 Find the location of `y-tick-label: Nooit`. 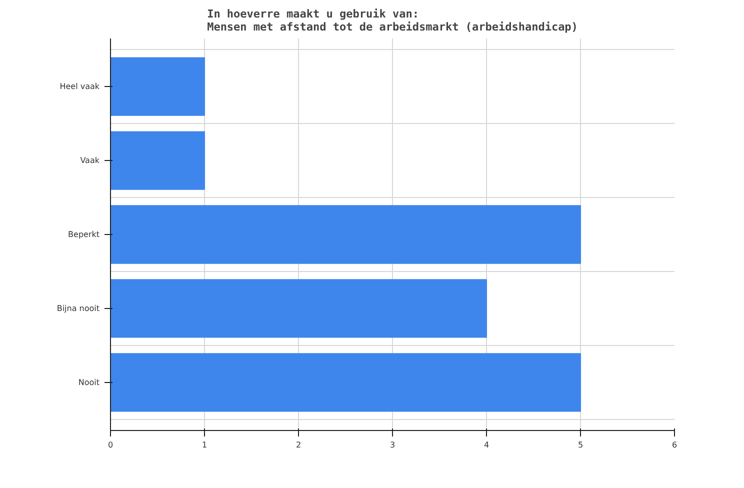

y-tick-label: Nooit is located at coordinates (89, 382).